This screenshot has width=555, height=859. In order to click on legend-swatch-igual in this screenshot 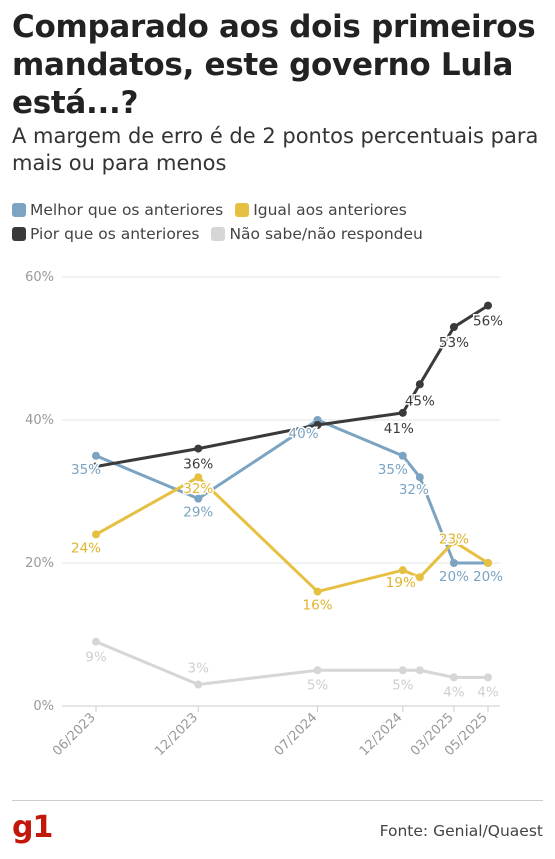, I will do `click(242, 210)`.